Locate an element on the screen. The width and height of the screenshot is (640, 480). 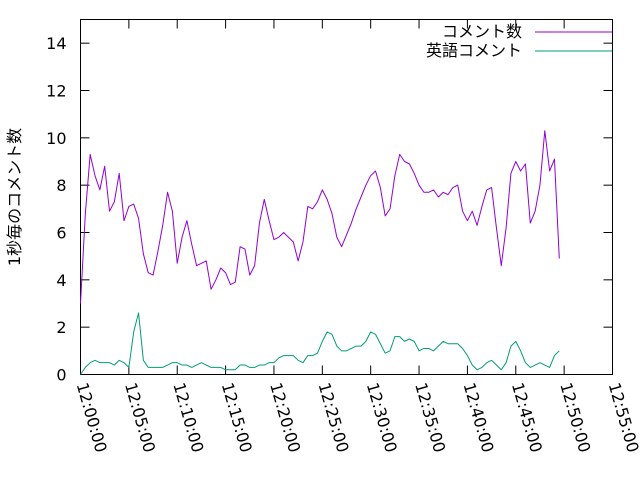
y-tick-label: 0 is located at coordinates (61, 375).